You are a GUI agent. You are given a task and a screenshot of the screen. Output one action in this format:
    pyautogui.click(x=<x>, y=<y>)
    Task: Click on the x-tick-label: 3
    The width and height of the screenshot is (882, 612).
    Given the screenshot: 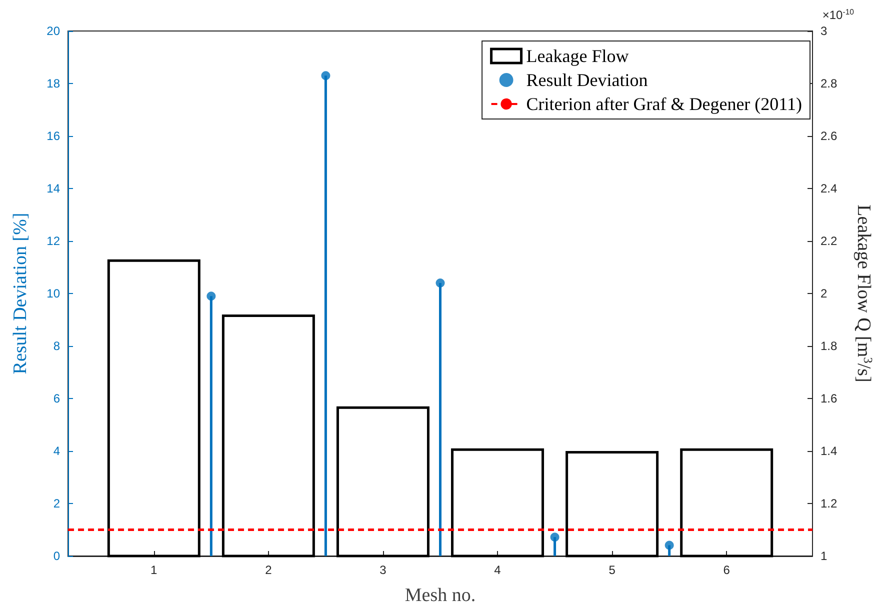 What is the action you would take?
    pyautogui.click(x=383, y=570)
    